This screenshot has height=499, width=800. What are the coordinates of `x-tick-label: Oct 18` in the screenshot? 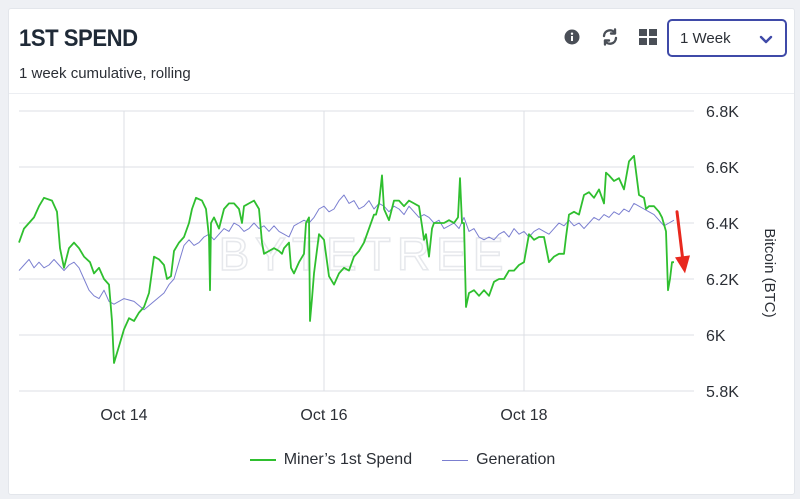 It's located at (523, 415).